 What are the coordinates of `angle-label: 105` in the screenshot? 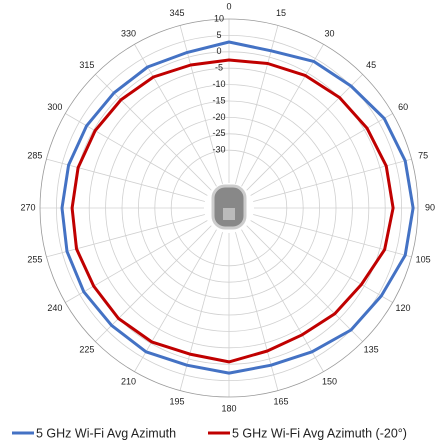 It's located at (423, 259).